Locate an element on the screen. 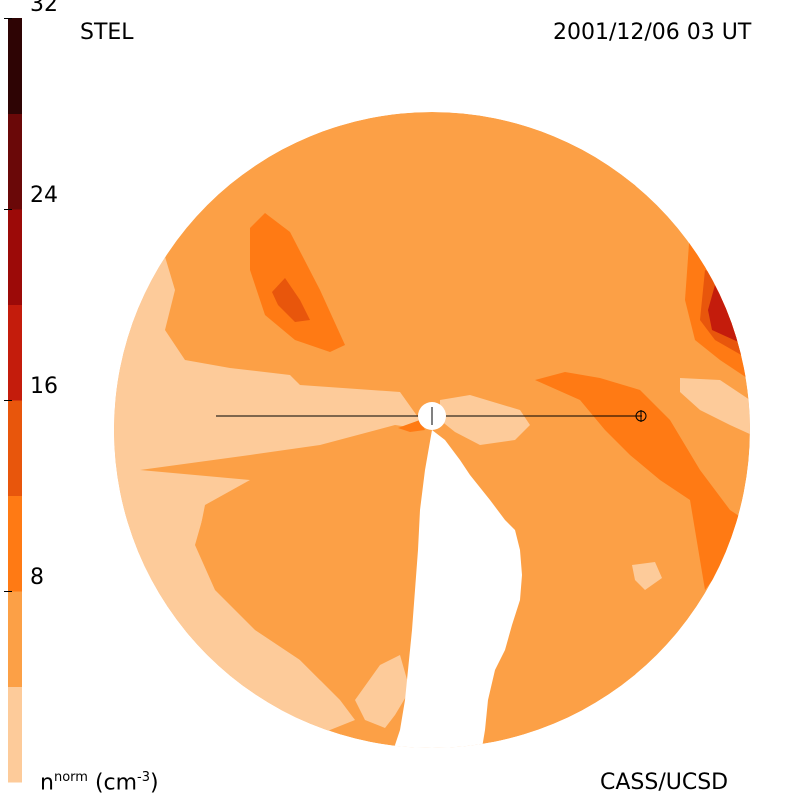 The width and height of the screenshot is (800, 800). colorbar is located at coordinates (15, 400).